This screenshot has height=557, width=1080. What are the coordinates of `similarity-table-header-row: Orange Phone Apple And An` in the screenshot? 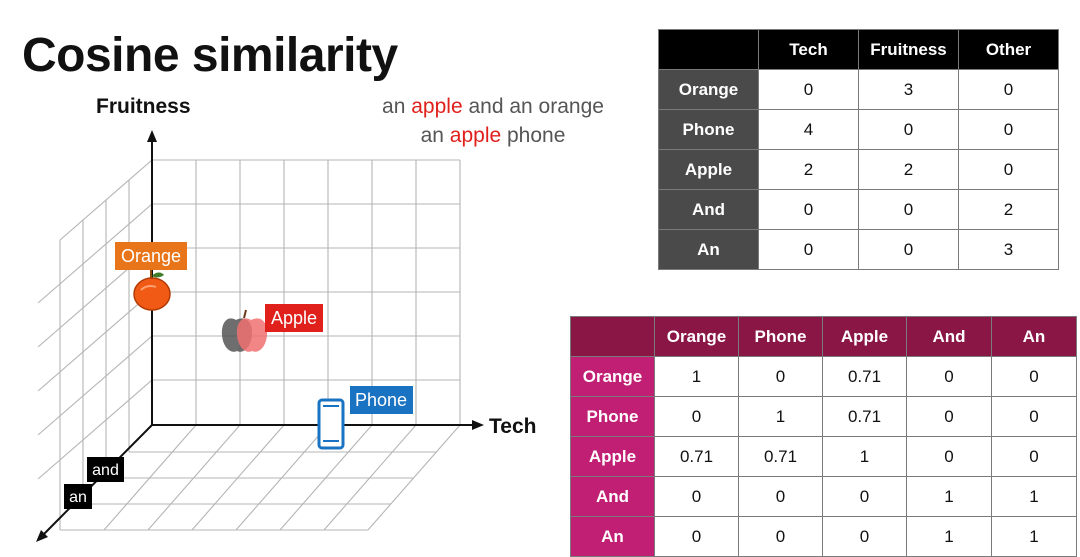 It's located at (823, 336).